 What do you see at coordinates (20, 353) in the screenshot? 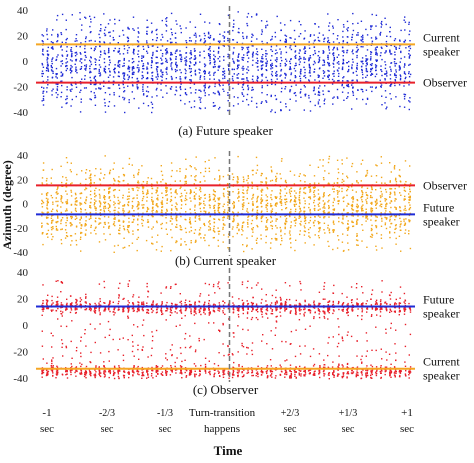
I see `y-tick-label: -20` at bounding box center [20, 353].